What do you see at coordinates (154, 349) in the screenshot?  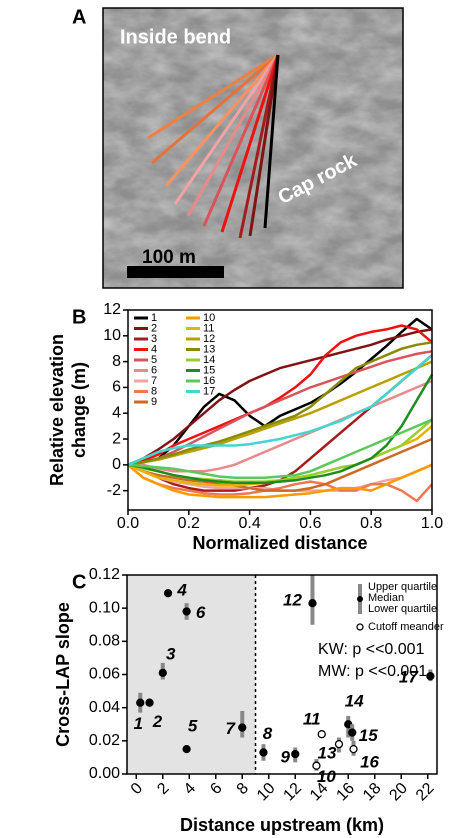 I see `legend-label: 4` at bounding box center [154, 349].